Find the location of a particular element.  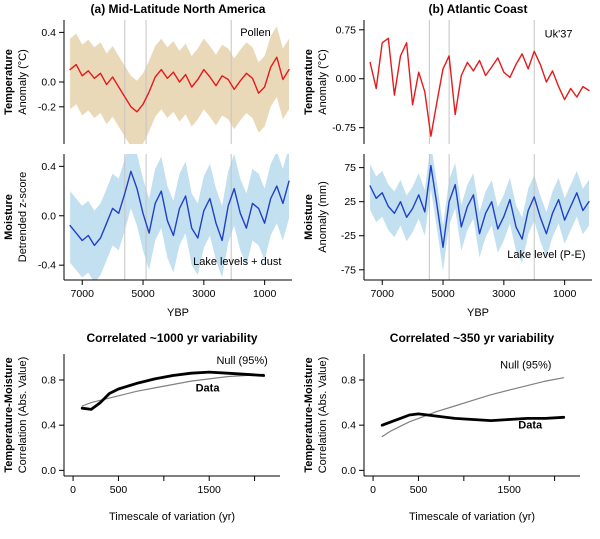

svg-text: (a) Mid-Latitude North America is located at coordinates (178, 9).